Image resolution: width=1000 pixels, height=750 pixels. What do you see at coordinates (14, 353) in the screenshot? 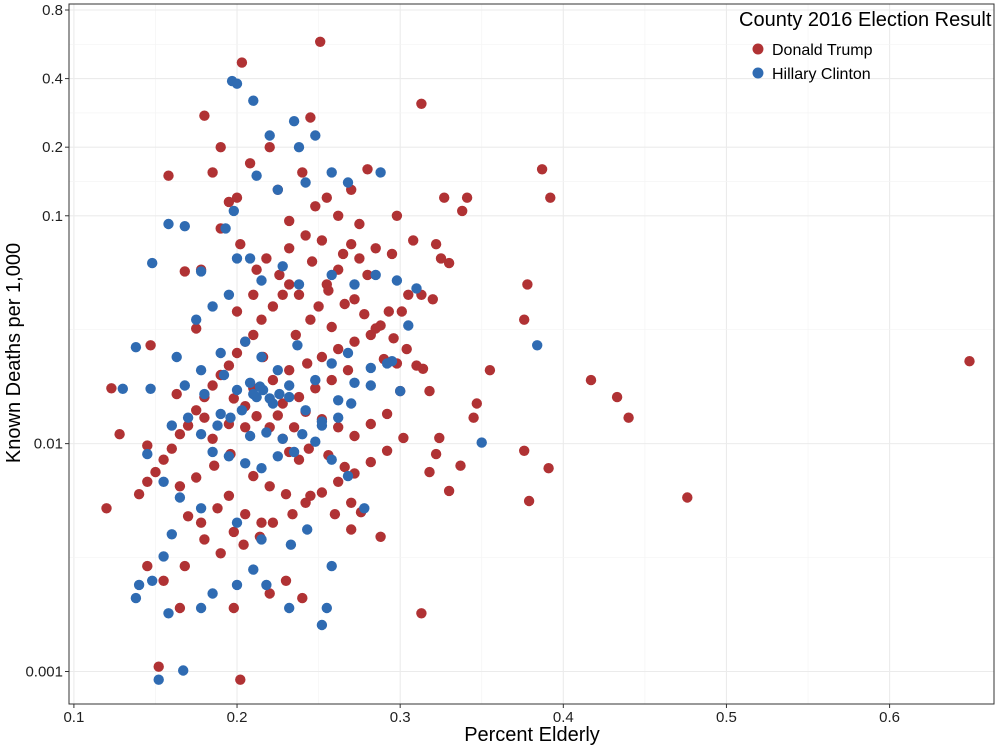
I see `y-axis-title: Known Deaths per 1,000` at bounding box center [14, 353].